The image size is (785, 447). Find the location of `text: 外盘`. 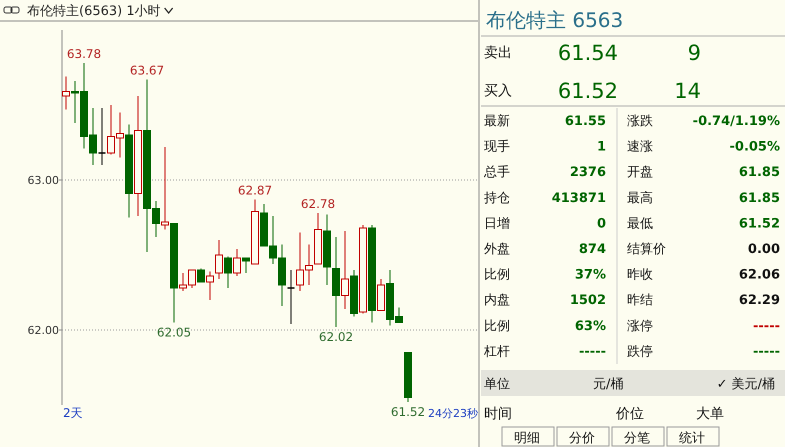

text: 外盘 is located at coordinates (497, 249).